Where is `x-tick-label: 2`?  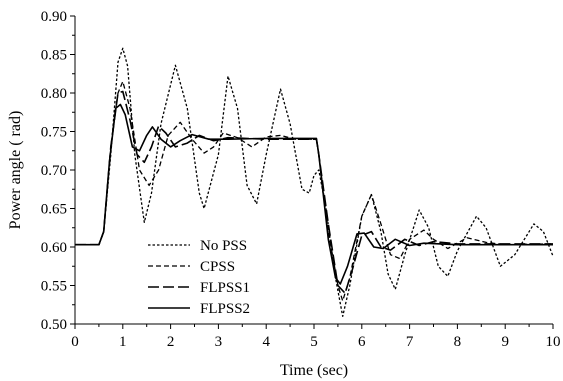
x-tick-label: 2 is located at coordinates (171, 342).